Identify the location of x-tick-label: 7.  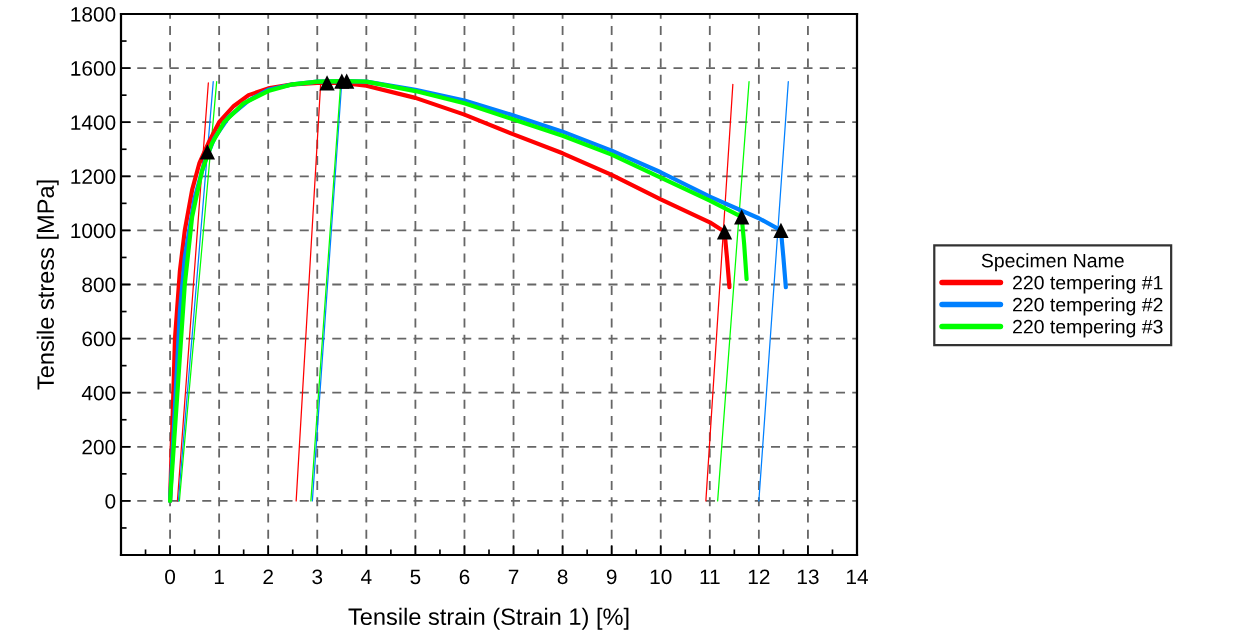
(513, 576).